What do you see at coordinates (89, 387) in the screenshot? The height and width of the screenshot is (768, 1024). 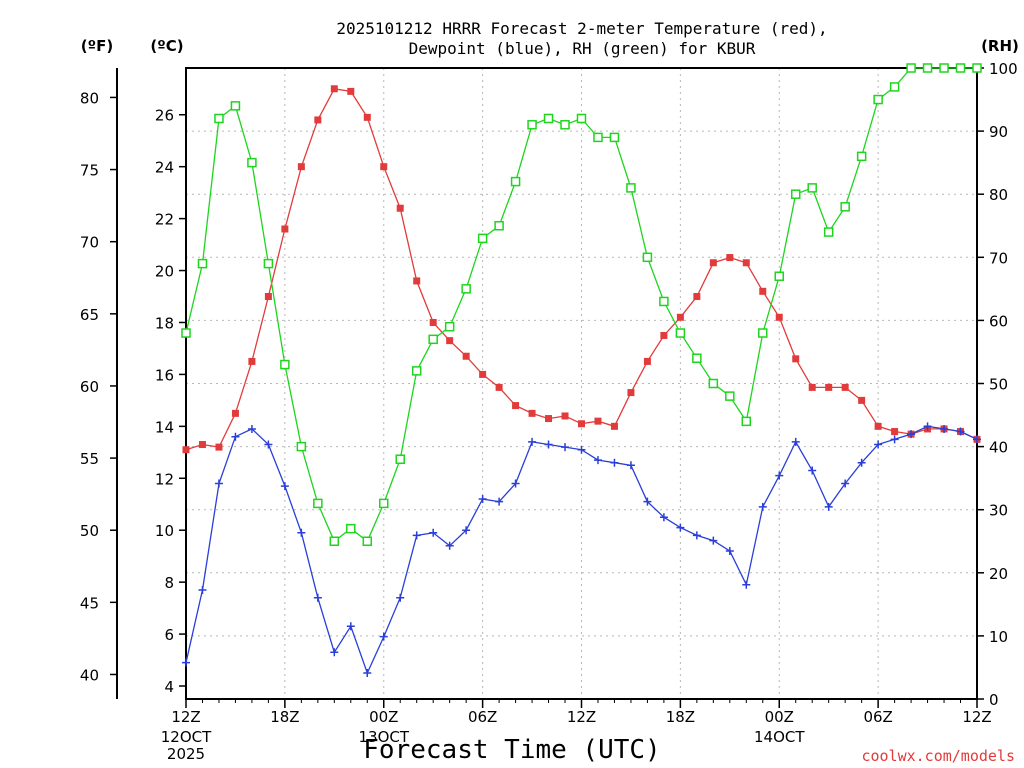 I see `fahrenheit-tick-label: 60` at bounding box center [89, 387].